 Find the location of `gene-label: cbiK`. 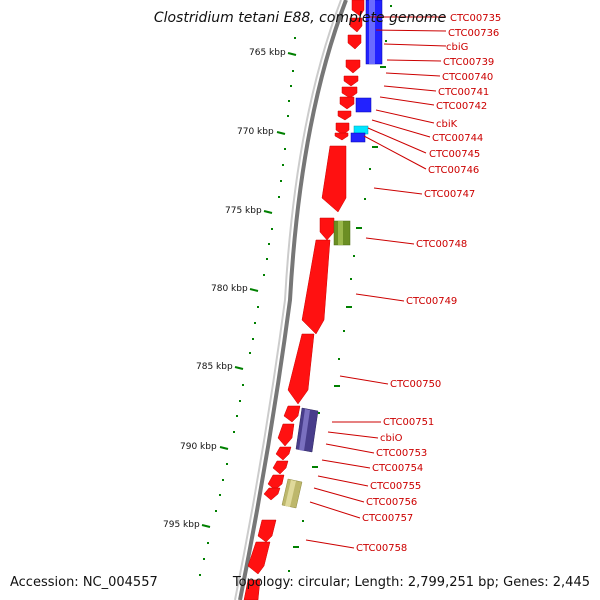

gene-label: cbiK is located at coordinates (447, 124).